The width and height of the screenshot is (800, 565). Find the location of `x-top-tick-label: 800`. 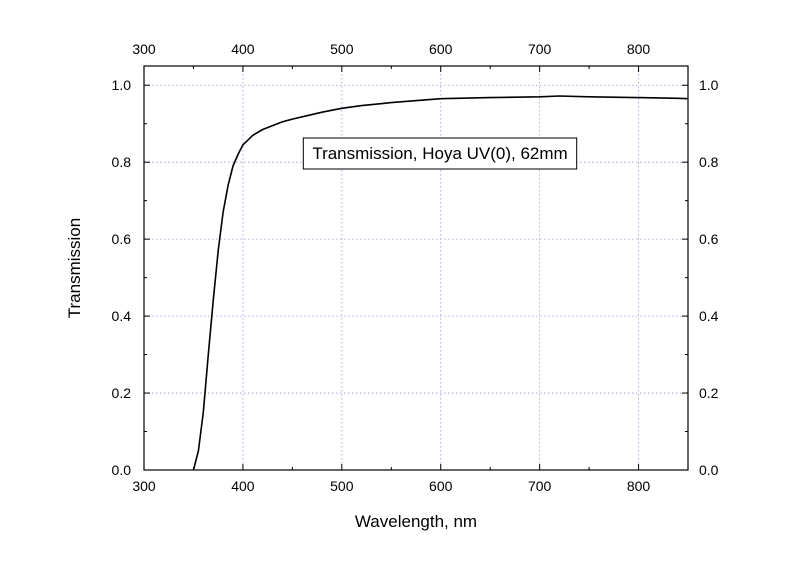

x-top-tick-label: 800 is located at coordinates (639, 49).